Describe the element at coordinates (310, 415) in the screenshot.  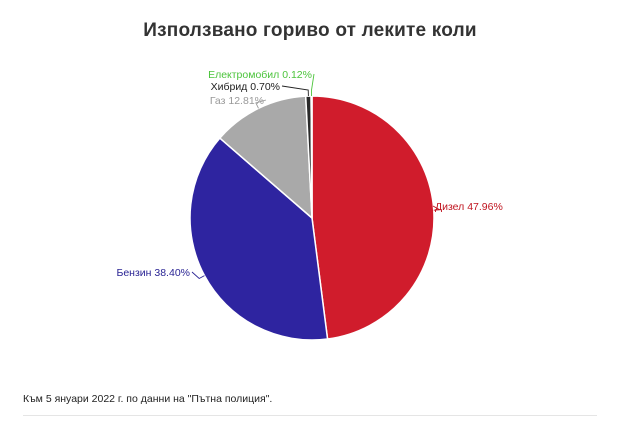
I see `divider` at that location.